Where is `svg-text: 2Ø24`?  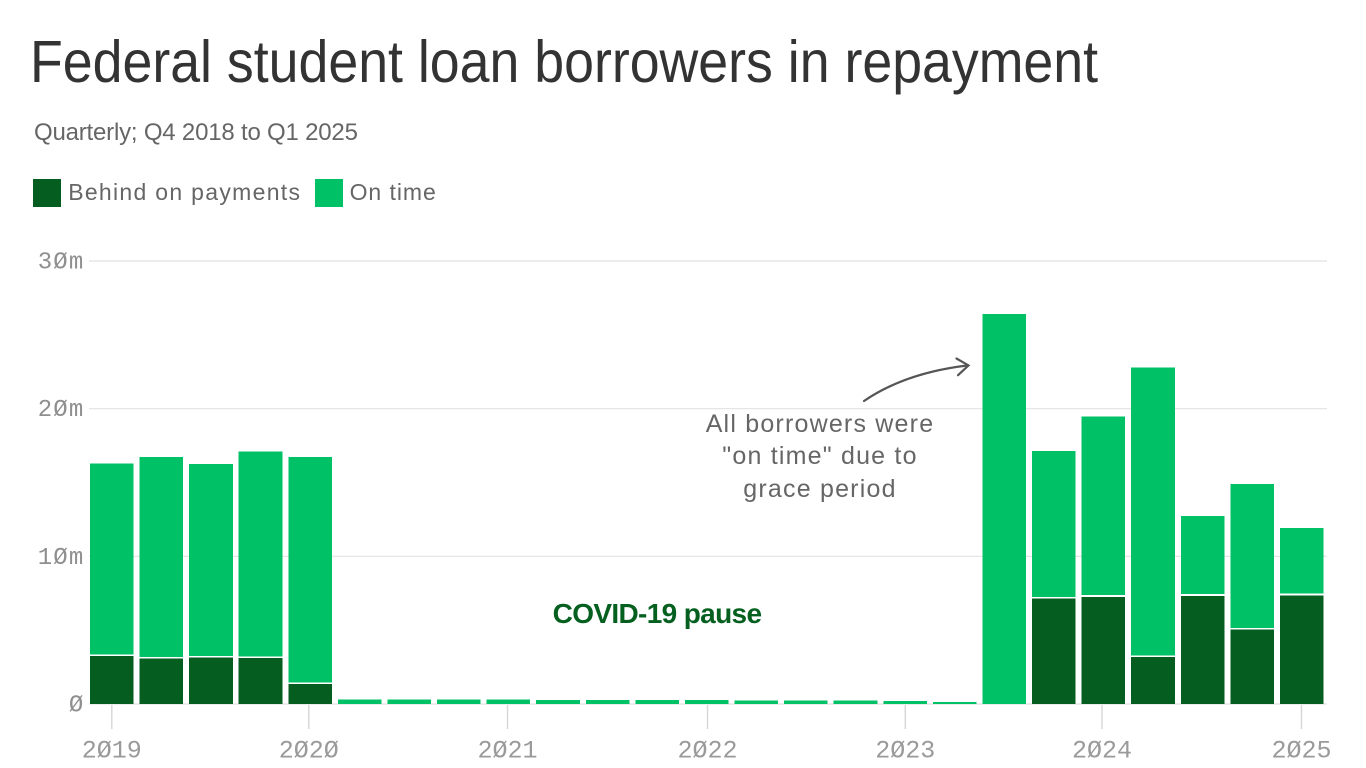
svg-text: 2Ø24 is located at coordinates (1102, 751).